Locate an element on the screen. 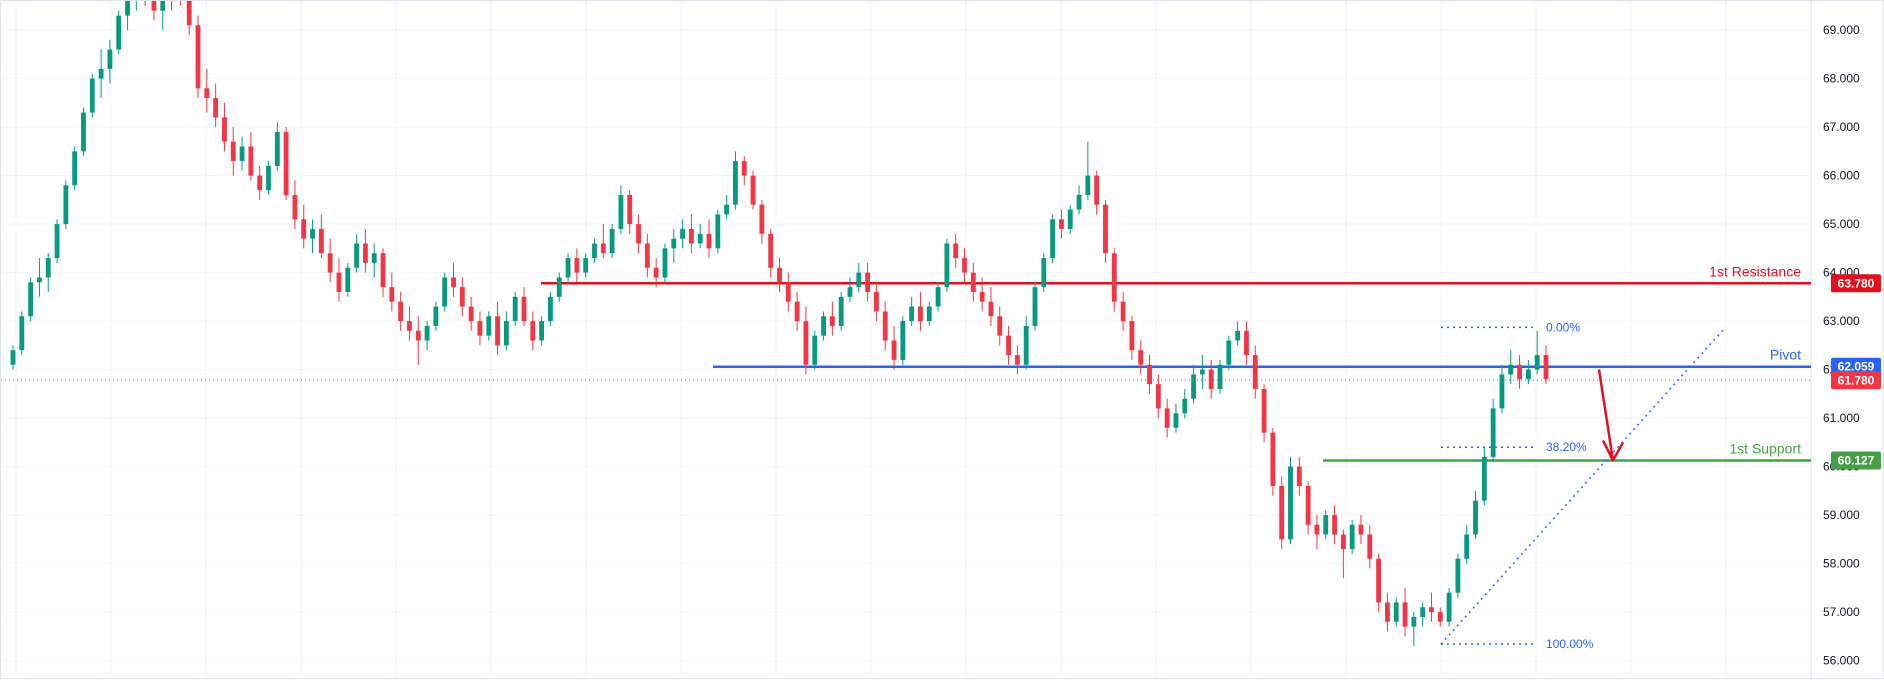 The height and width of the screenshot is (680, 1884). support-label: 1st Support is located at coordinates (1765, 448).